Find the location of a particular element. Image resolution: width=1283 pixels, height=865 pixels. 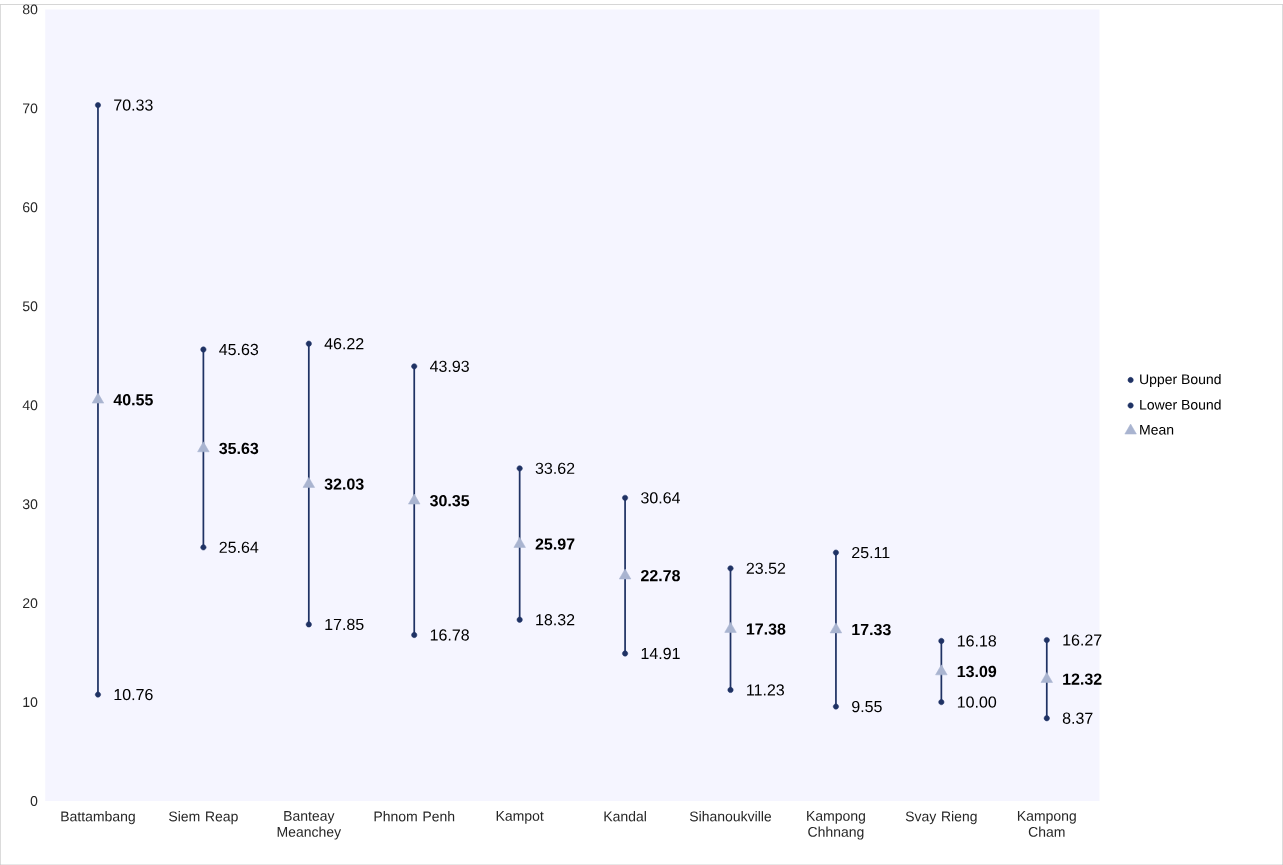

y-tick-label: 60 is located at coordinates (30, 207).